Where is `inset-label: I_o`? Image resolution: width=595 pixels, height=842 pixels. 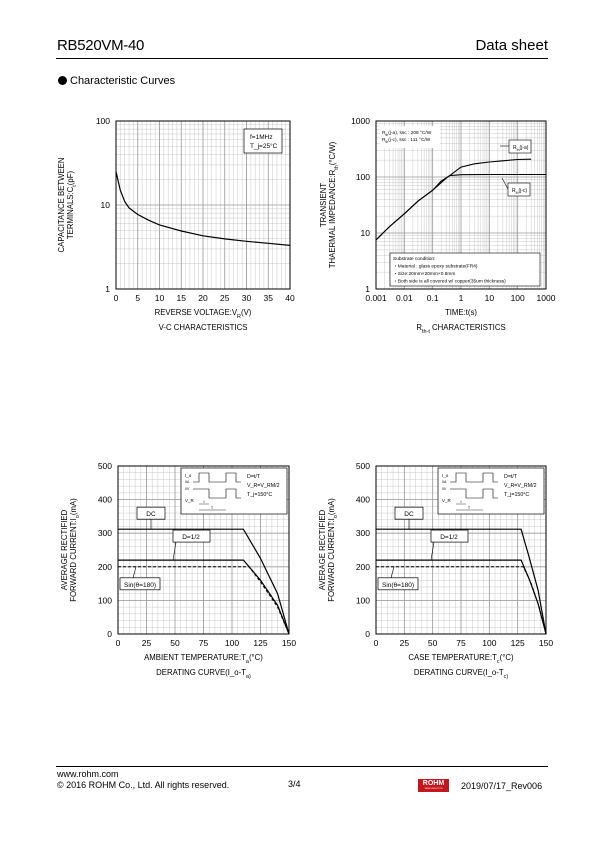
inset-label: I_o is located at coordinates (188, 475).